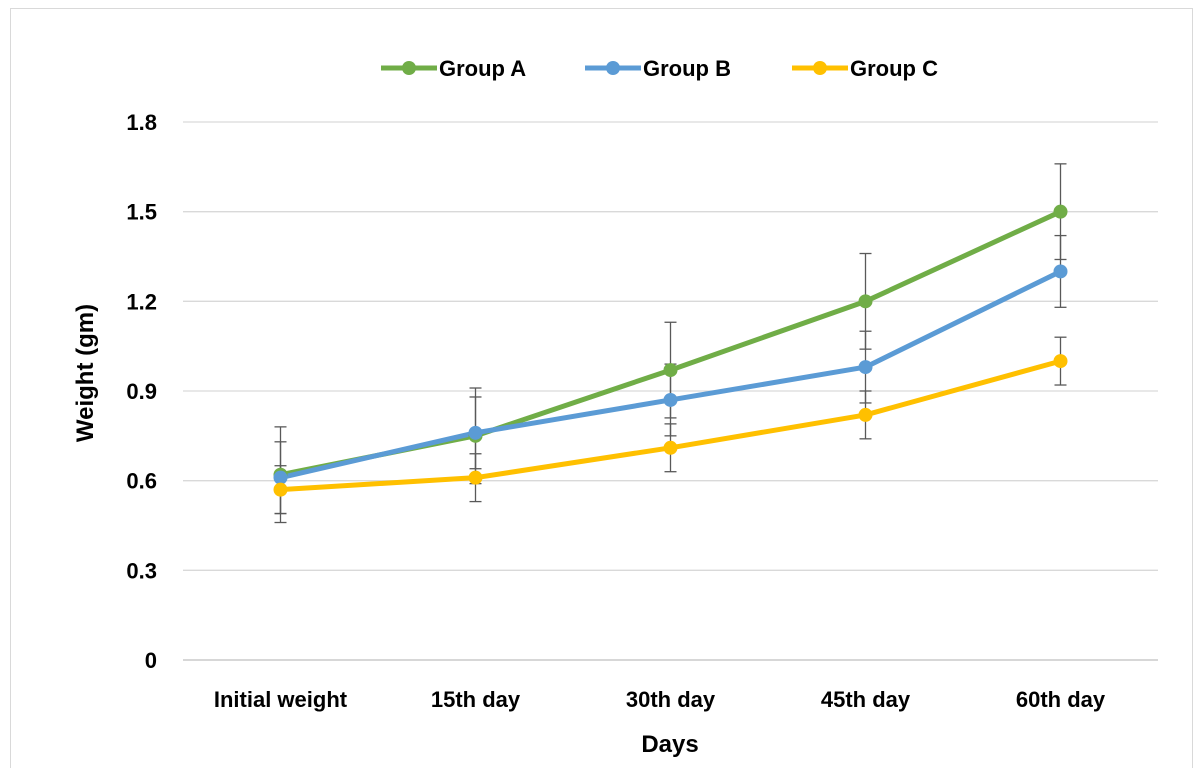 The width and height of the screenshot is (1195, 768). What do you see at coordinates (85, 373) in the screenshot?
I see `y-axis-title: Weight (gm)` at bounding box center [85, 373].